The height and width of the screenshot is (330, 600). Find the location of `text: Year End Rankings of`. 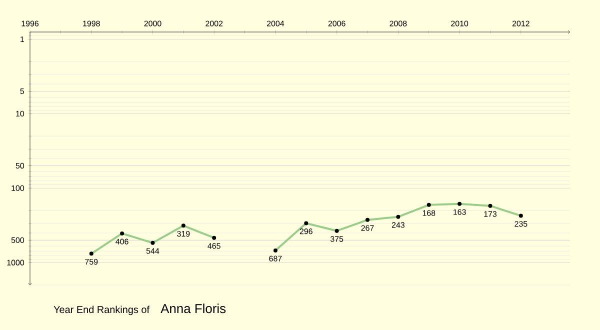

text: Year End Rankings of is located at coordinates (102, 311).